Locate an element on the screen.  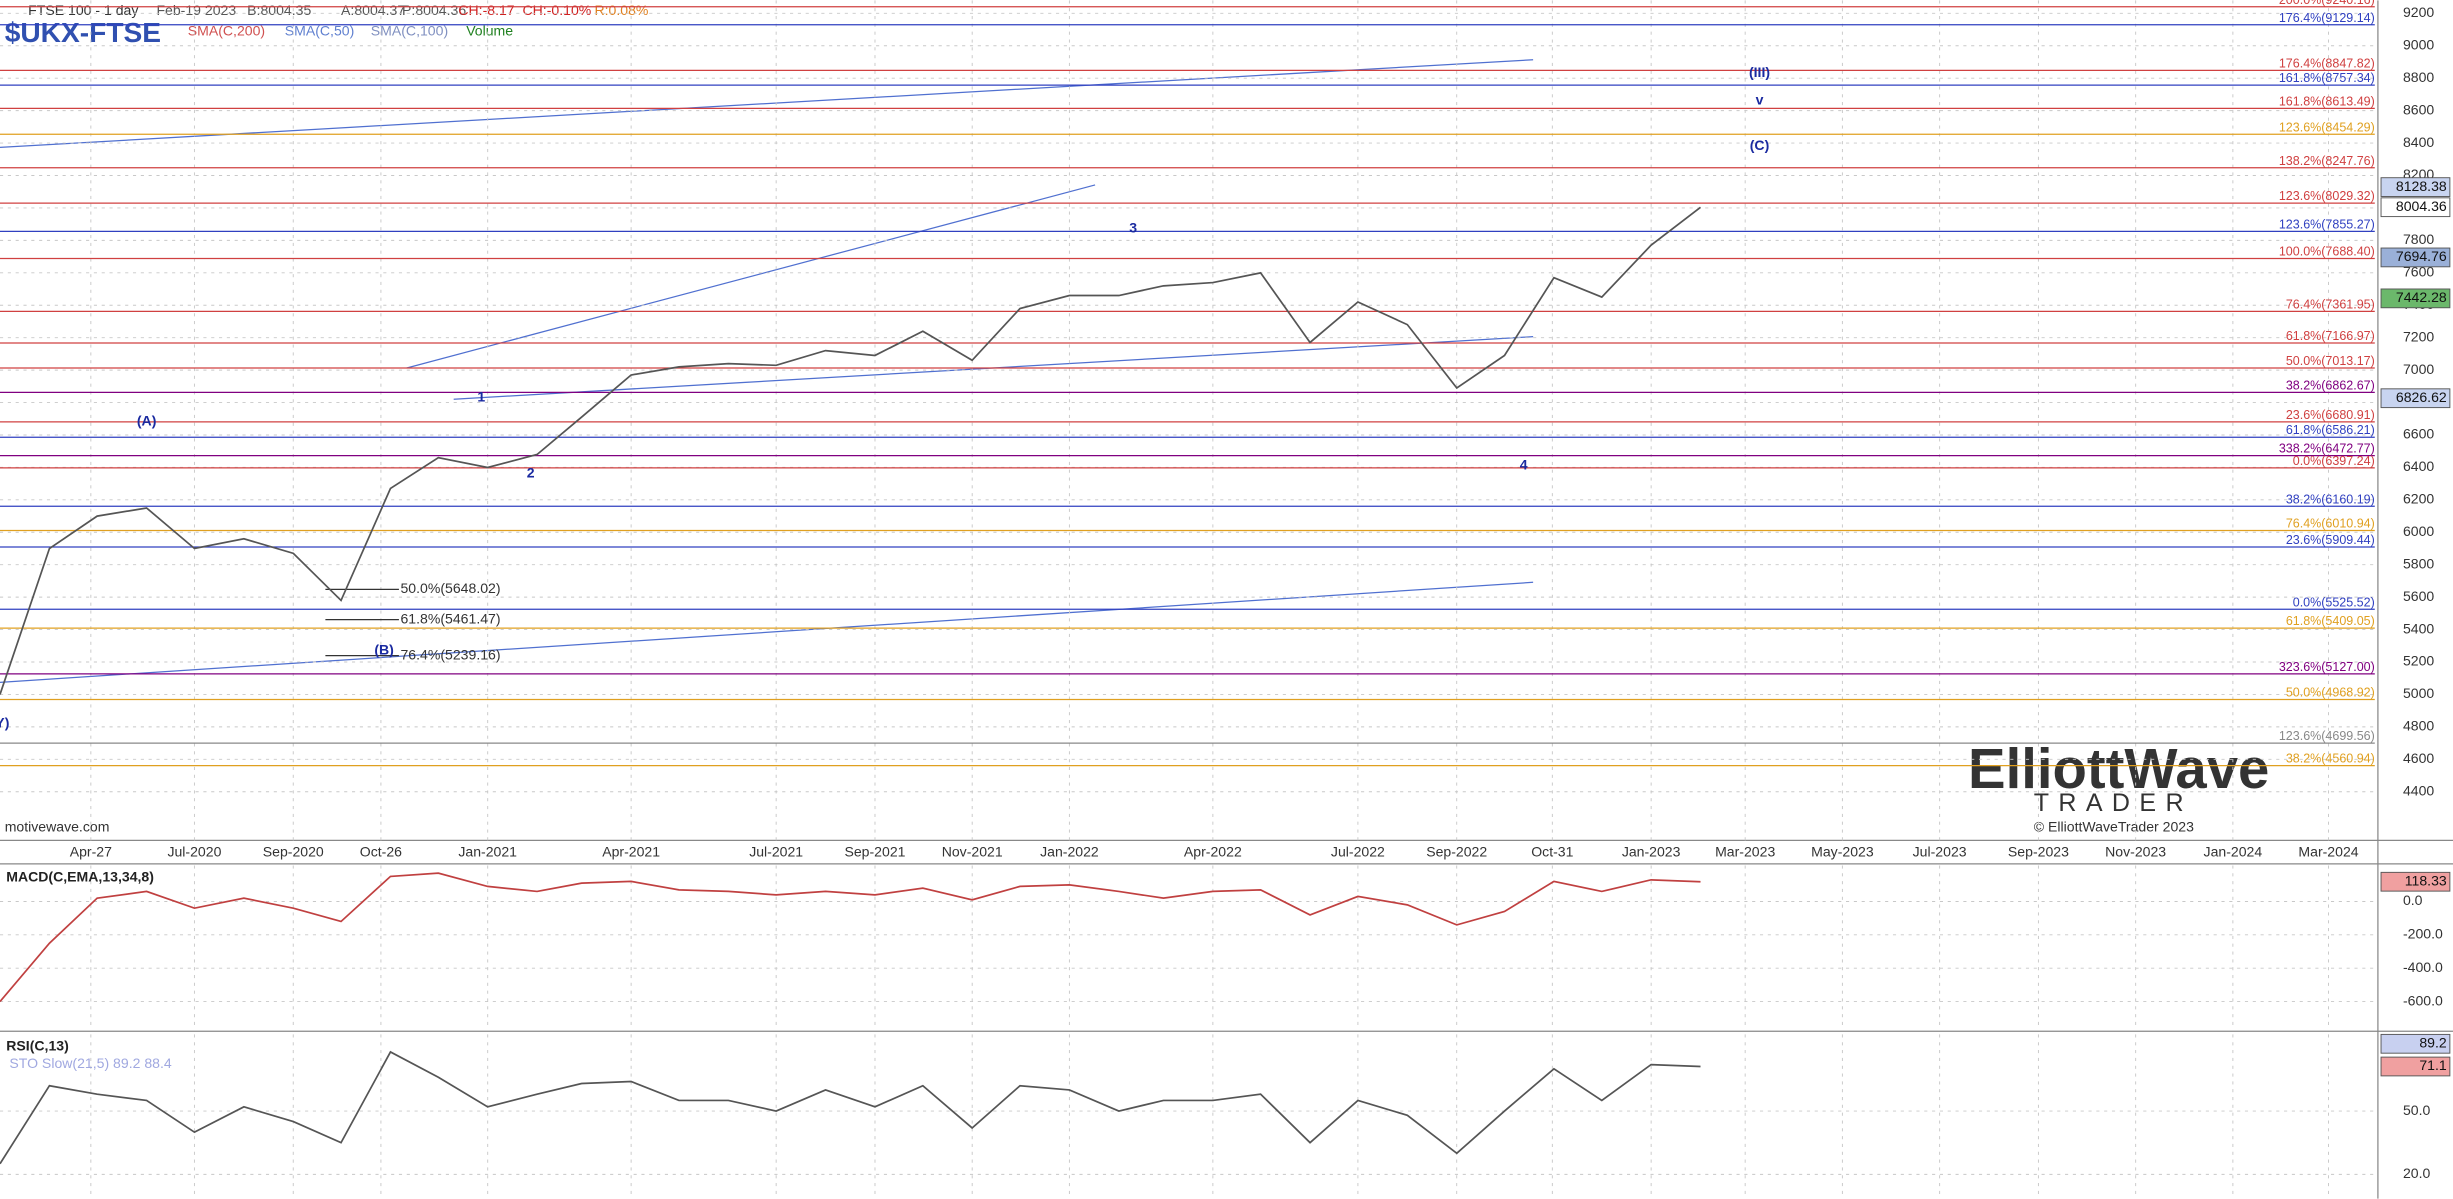
x-tick-label: Nov-2021 is located at coordinates (972, 852).